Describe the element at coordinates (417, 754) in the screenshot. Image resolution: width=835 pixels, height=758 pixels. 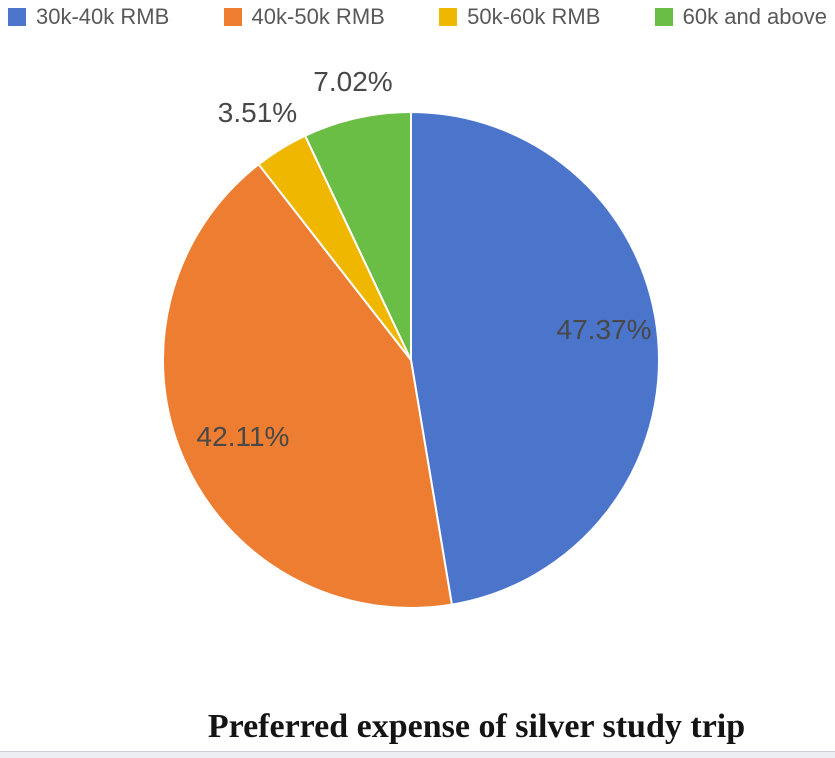
I see `horizontal-scrollbar-track` at that location.